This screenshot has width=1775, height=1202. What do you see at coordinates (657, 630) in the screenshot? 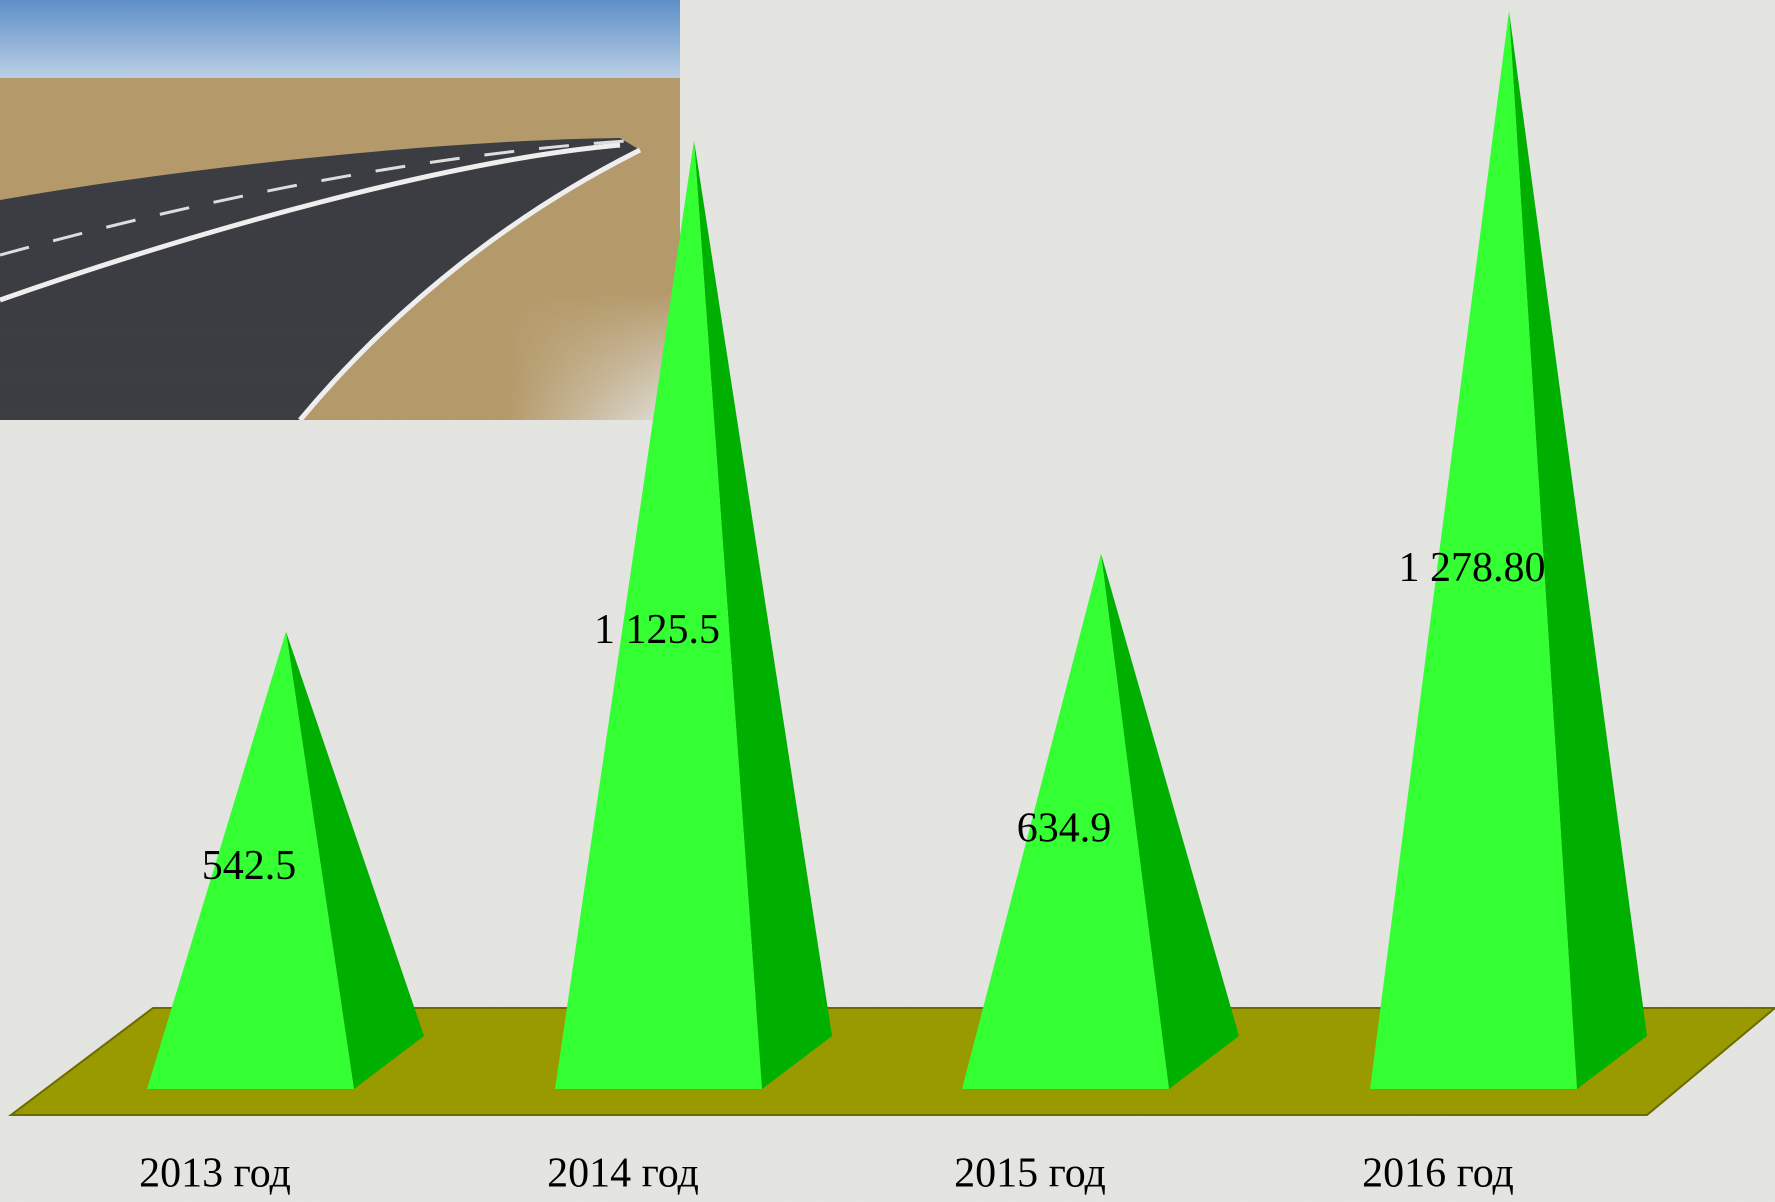
I see `value-label: 1 125.5` at bounding box center [657, 630].